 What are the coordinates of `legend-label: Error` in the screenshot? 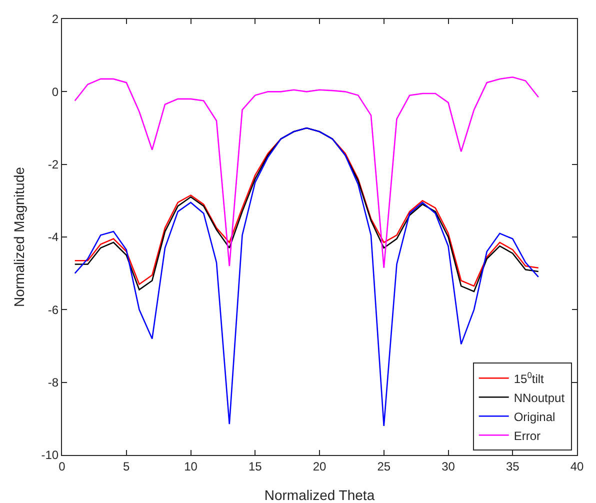 It's located at (527, 435).